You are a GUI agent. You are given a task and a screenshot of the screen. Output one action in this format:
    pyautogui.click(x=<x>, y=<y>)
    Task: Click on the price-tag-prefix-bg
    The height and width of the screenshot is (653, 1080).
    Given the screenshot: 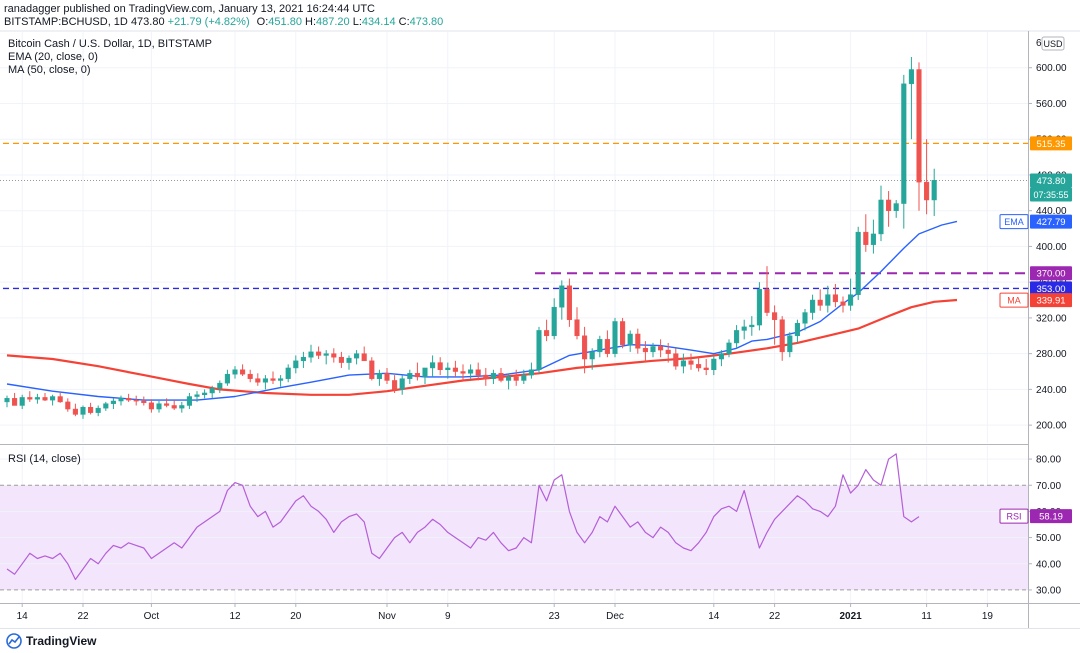 What is the action you would take?
    pyautogui.click(x=1014, y=300)
    